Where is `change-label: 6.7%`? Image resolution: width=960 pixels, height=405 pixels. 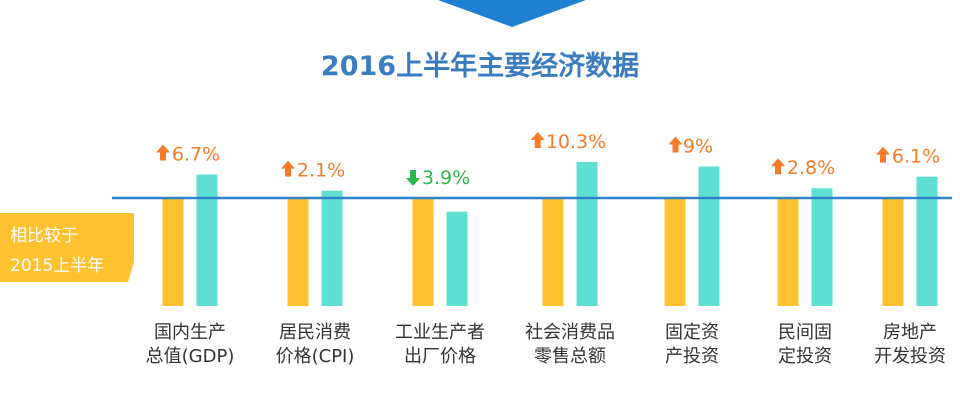
change-label: 6.7% is located at coordinates (196, 155).